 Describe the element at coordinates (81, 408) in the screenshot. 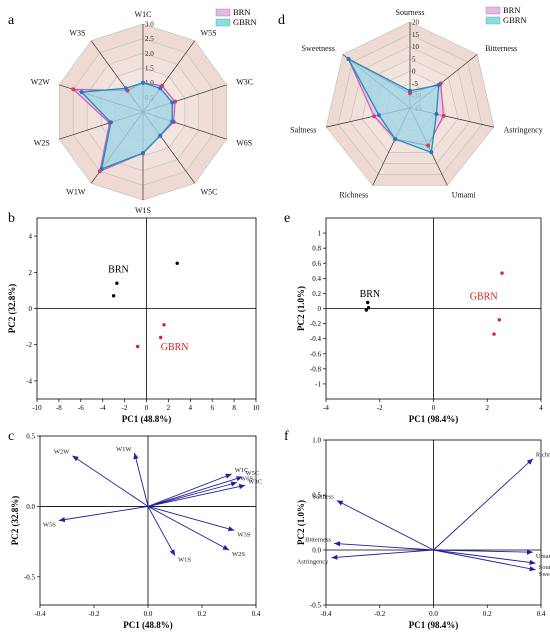

I see `x-tick-label: -6` at that location.